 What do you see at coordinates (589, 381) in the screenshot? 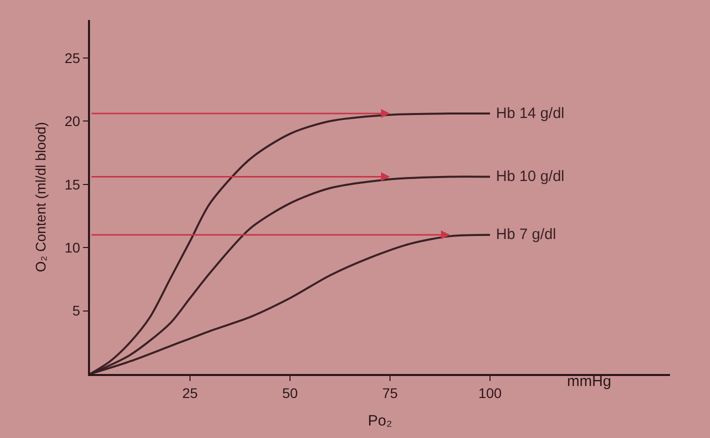
I see `annotation: mmHg` at bounding box center [589, 381].